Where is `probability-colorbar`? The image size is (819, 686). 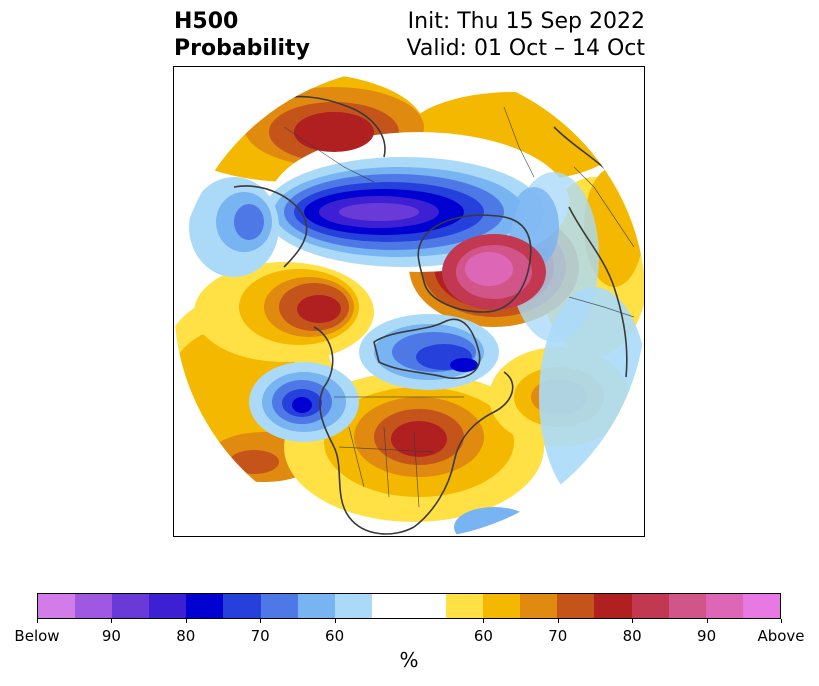 probability-colorbar is located at coordinates (409, 606).